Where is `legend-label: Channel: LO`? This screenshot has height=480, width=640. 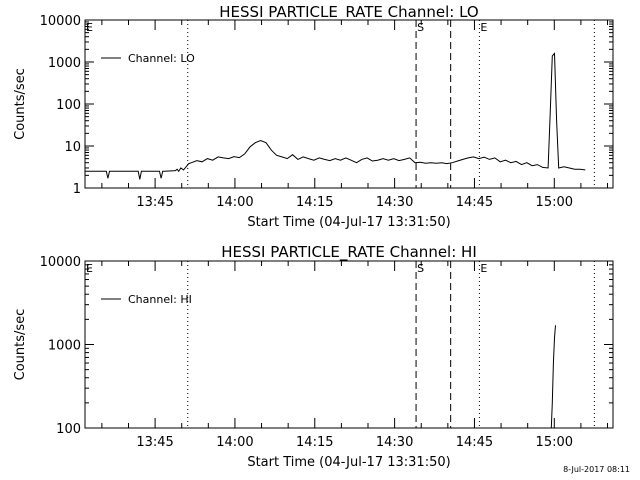 legend-label: Channel: LO is located at coordinates (161, 58).